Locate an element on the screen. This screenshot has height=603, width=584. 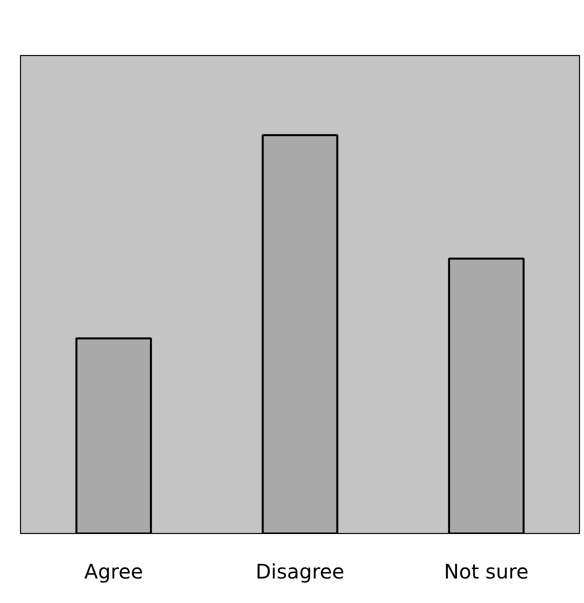
x-tick-label: Agree is located at coordinates (114, 572).